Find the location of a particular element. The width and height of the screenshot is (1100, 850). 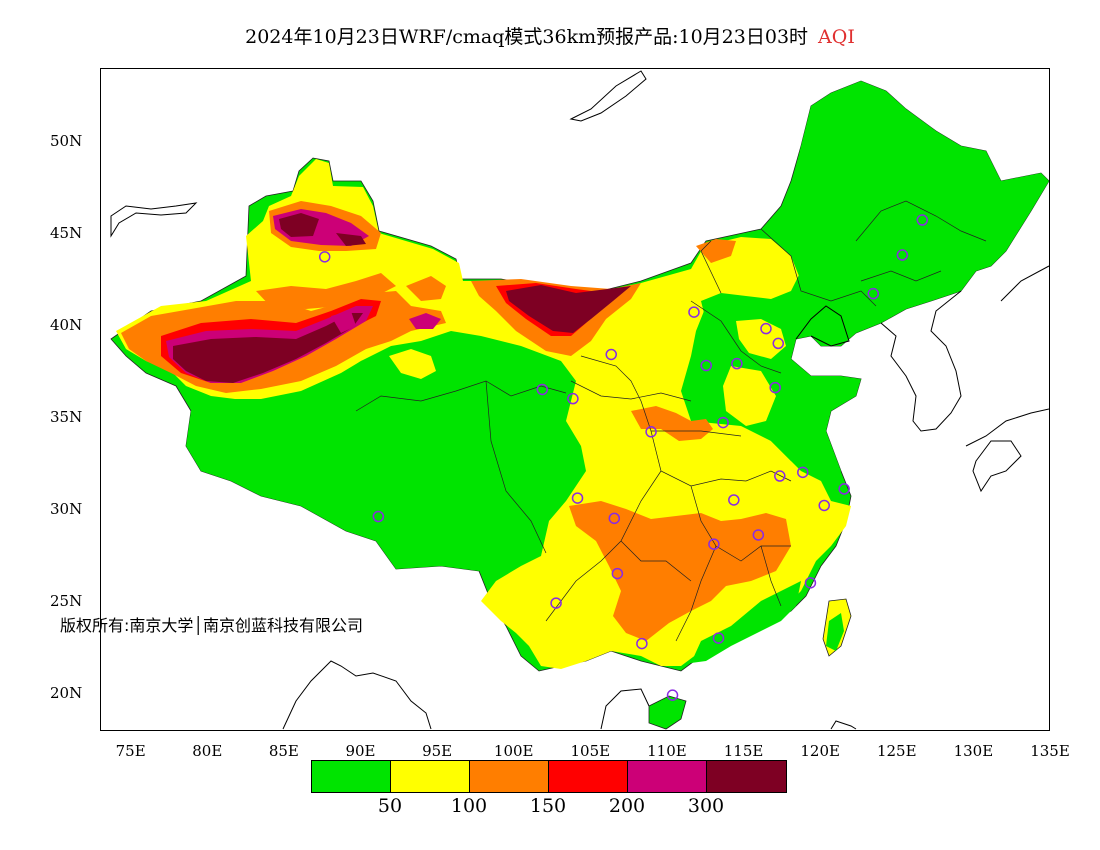

copyright-notice: 版权所有:南京大学│南京创蓝科技有限公司 is located at coordinates (212, 625).